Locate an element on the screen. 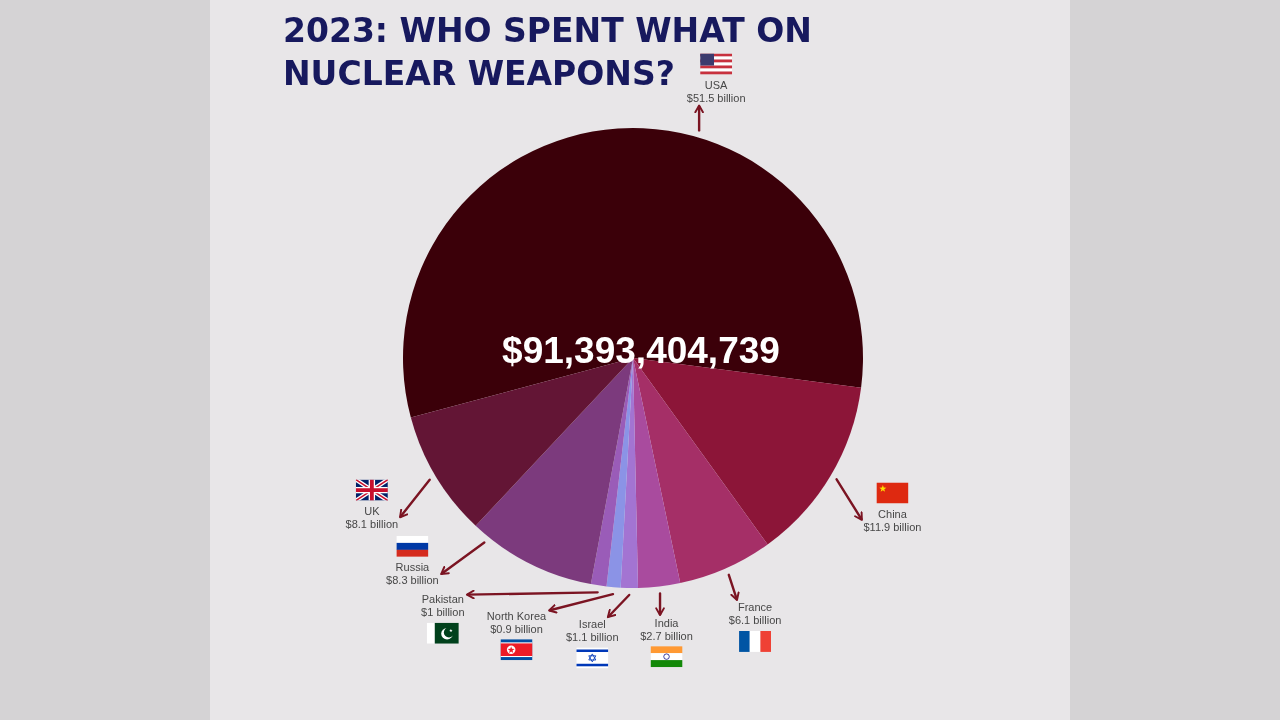 Image resolution: width=1280 pixels, height=720 pixels. slice-label: India is located at coordinates (667, 622).